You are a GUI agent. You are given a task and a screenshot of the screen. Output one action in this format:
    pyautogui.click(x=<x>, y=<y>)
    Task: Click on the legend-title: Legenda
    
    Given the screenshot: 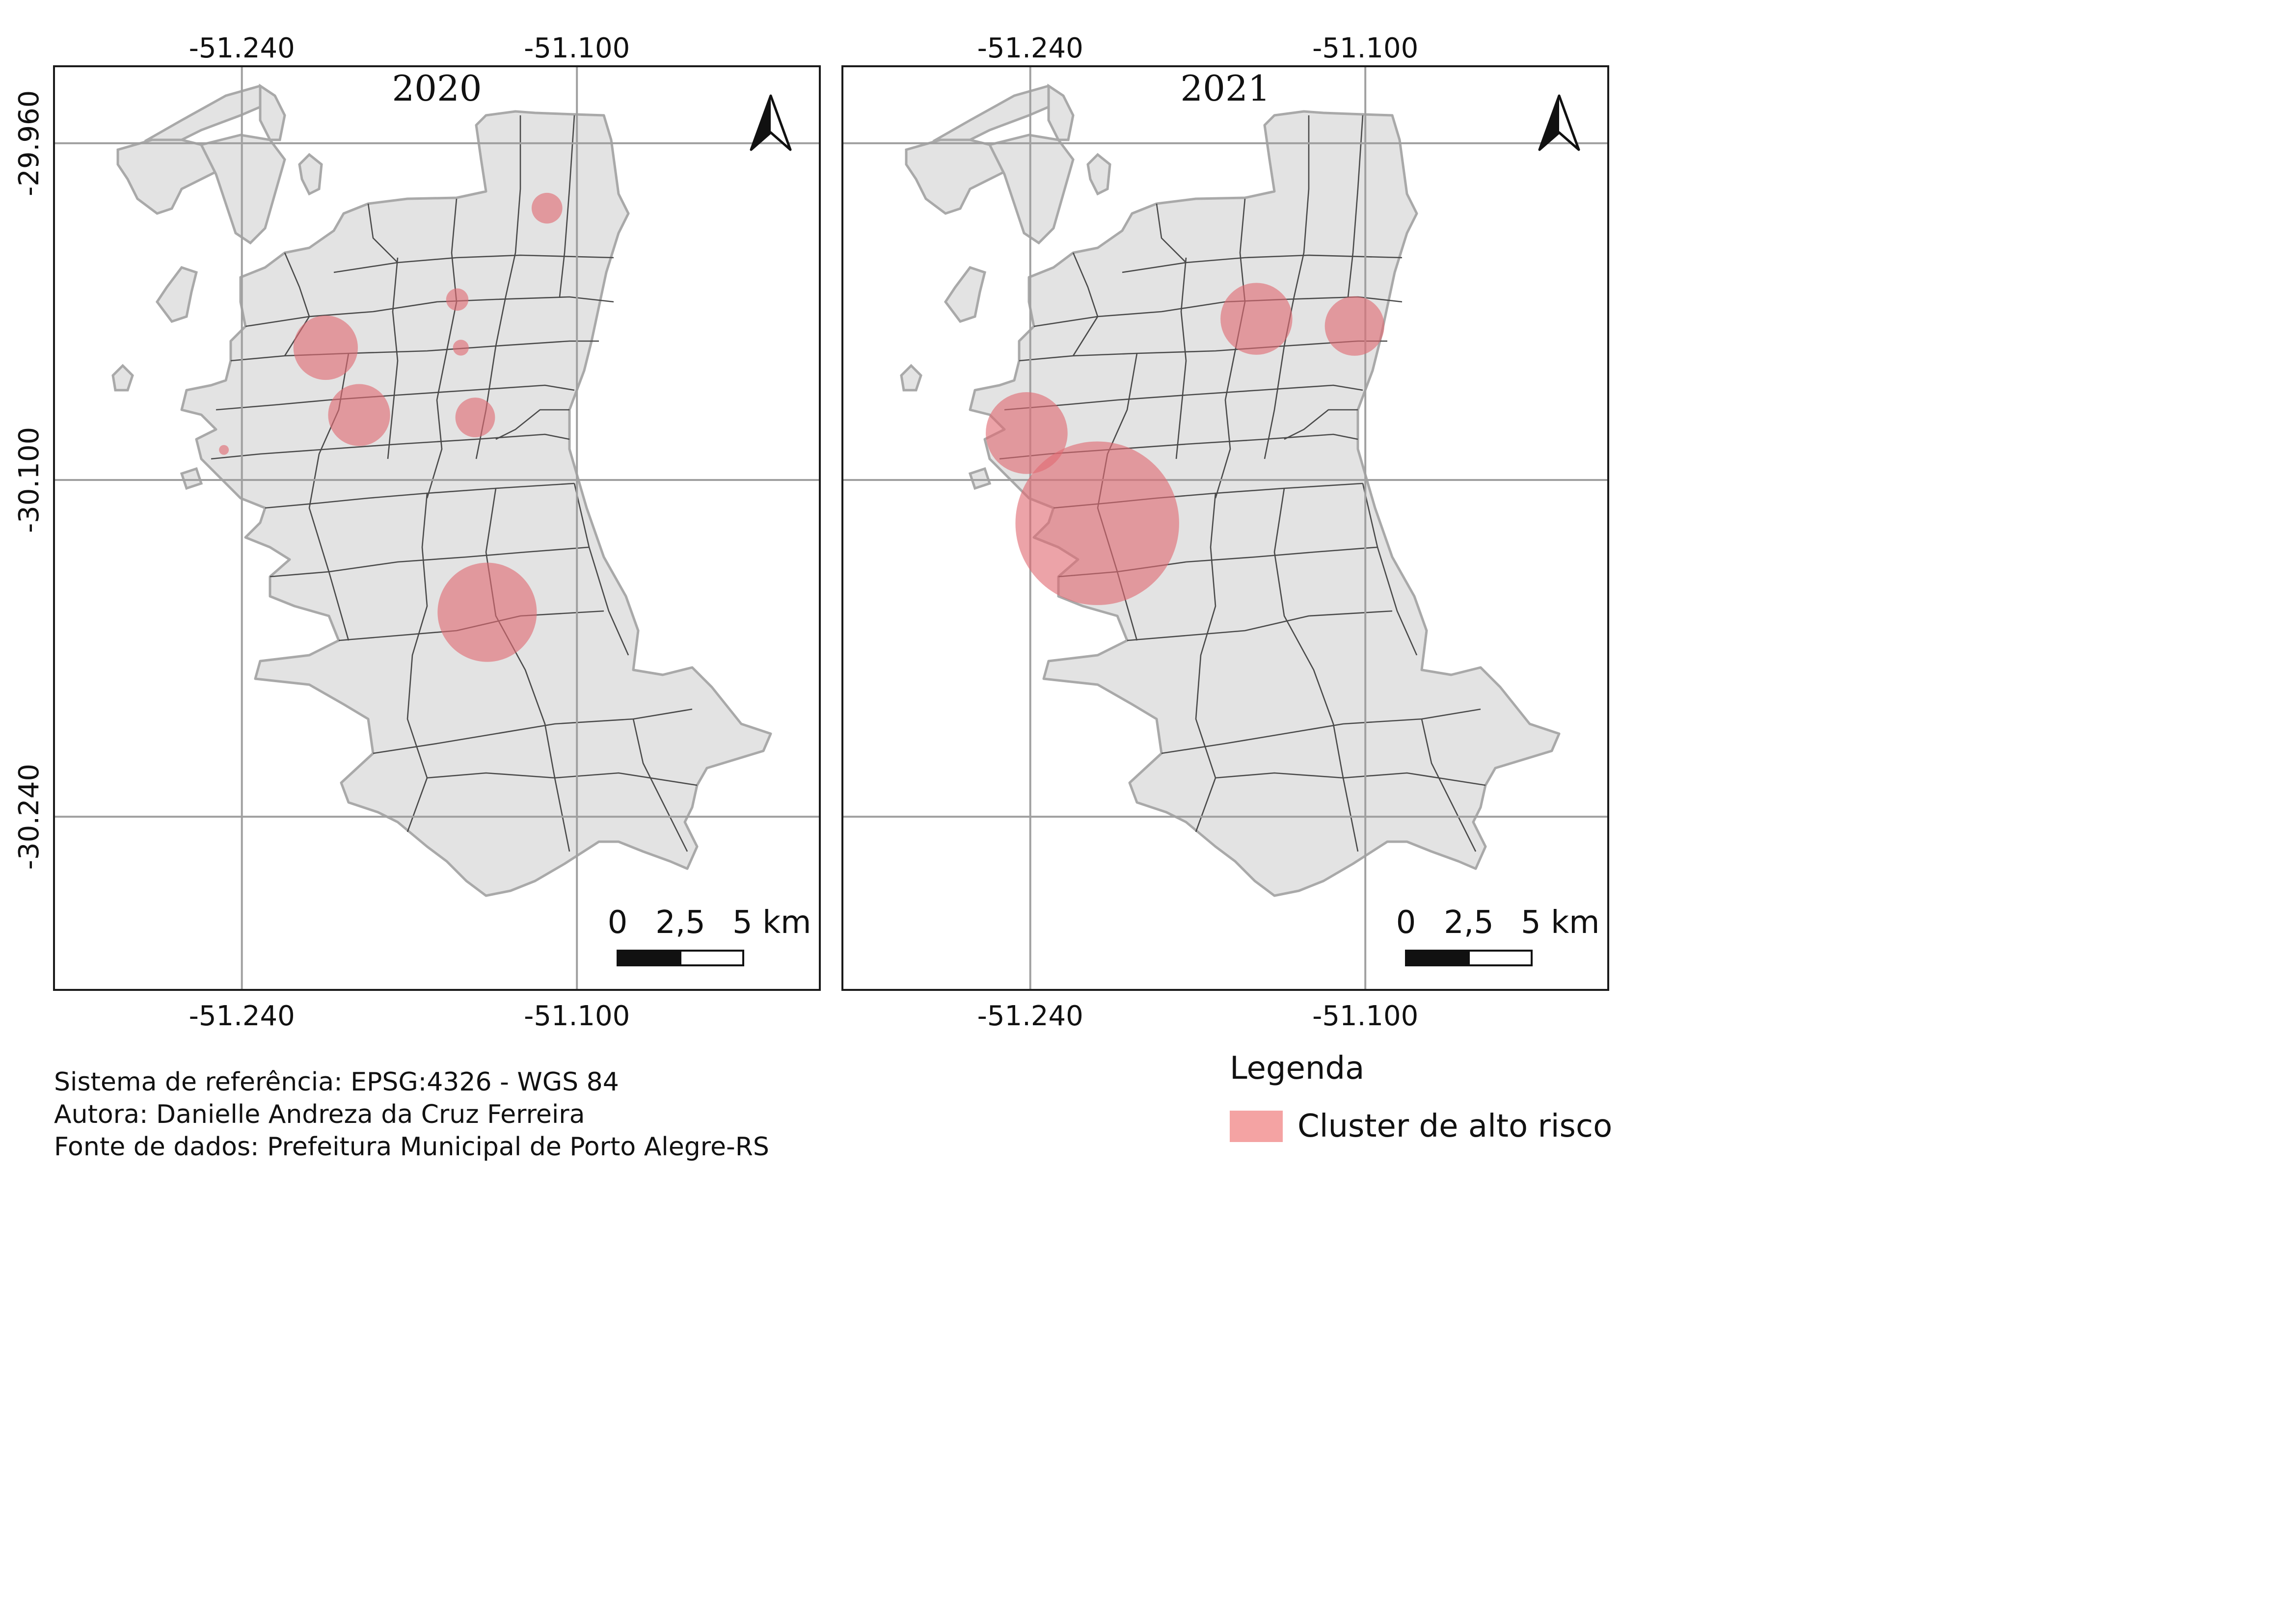 What is the action you would take?
    pyautogui.click(x=1297, y=1068)
    